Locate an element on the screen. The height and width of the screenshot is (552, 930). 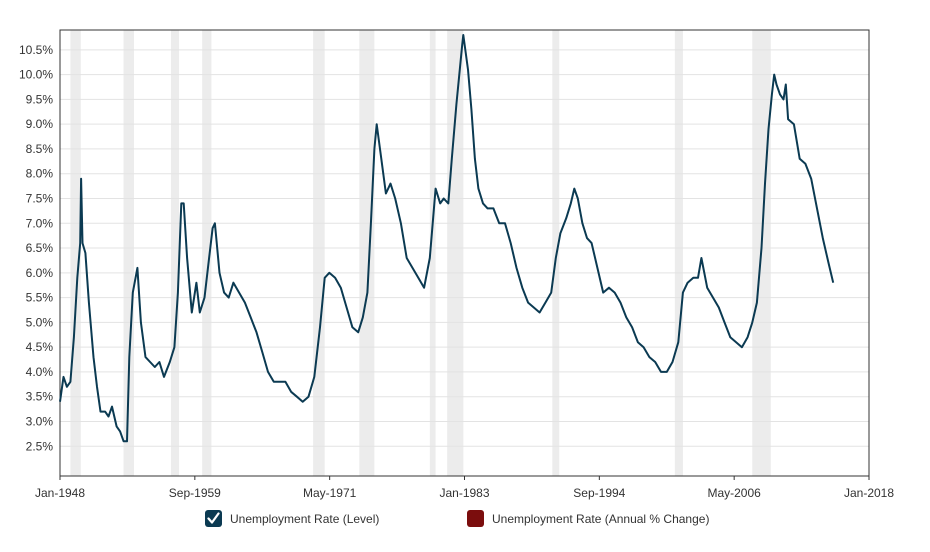
x-tick-label: Jan-1983 is located at coordinates (464, 493).